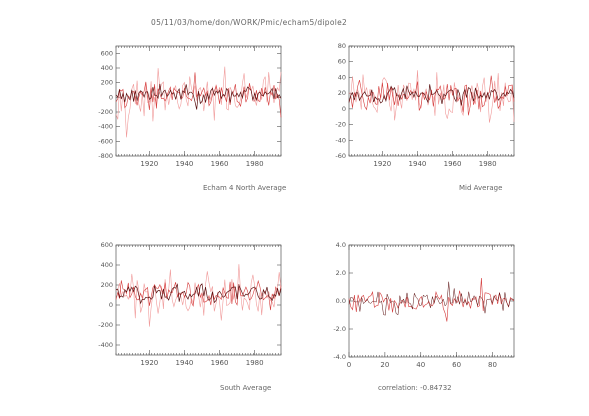 This screenshot has width=589, height=416. Describe the element at coordinates (420, 365) in the screenshot. I see `x-tick-label: 40` at that location.